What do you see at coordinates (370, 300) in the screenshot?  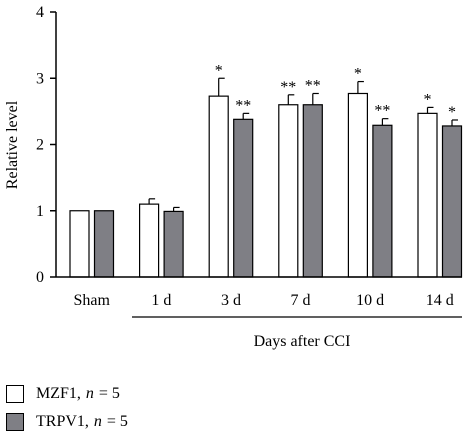 I see `x-tick-label: 10 d` at bounding box center [370, 300].